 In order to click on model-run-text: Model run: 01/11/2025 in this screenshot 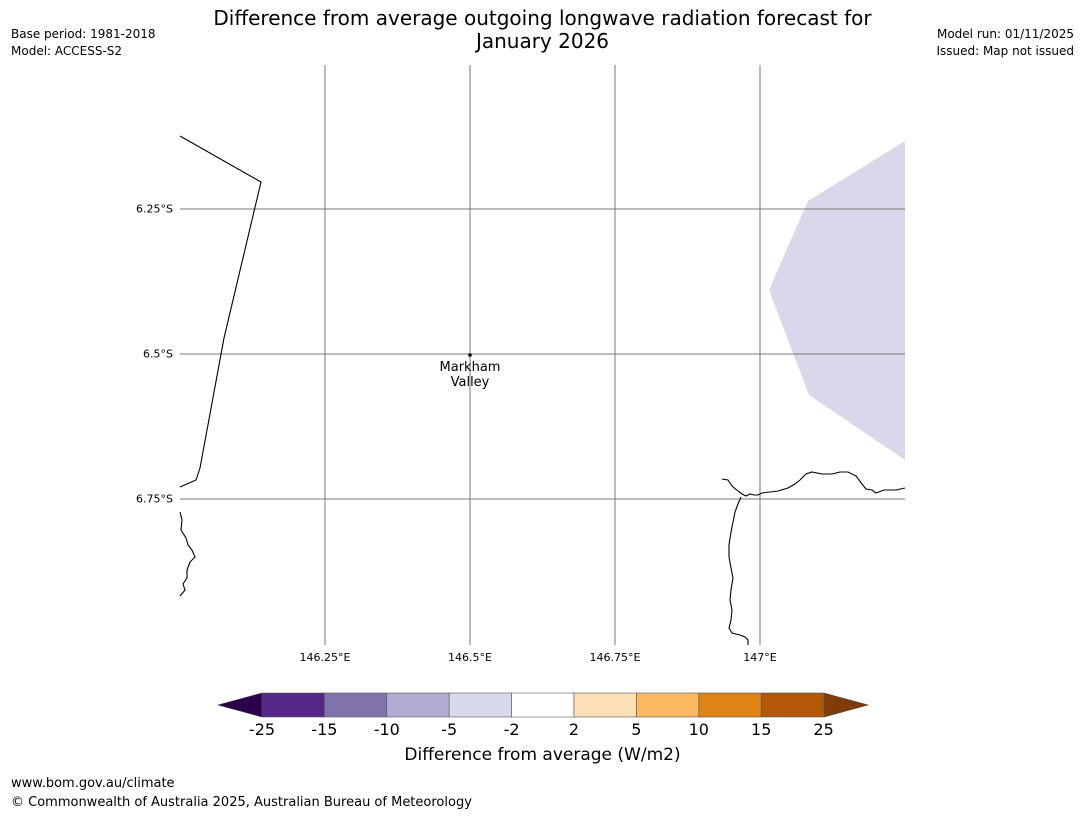, I will do `click(1005, 34)`.